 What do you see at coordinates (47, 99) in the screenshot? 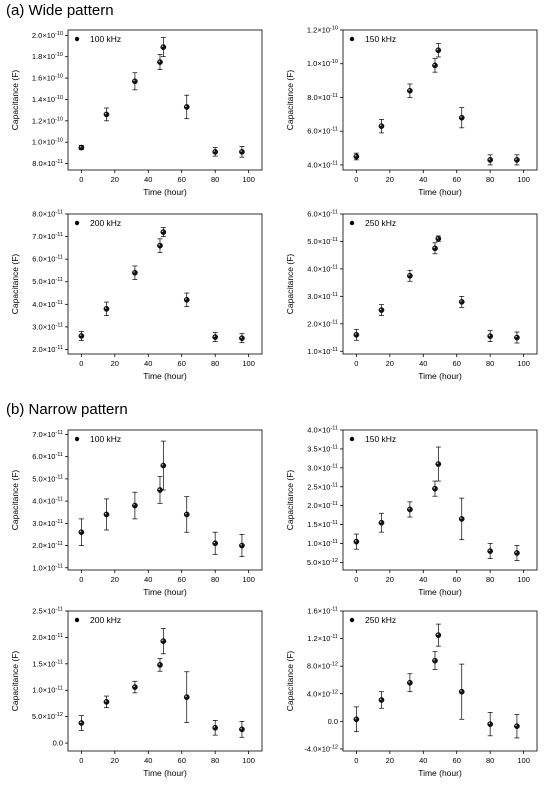
I see `y-tick-label: 1.4×10⁻¹⁰` at bounding box center [47, 99].